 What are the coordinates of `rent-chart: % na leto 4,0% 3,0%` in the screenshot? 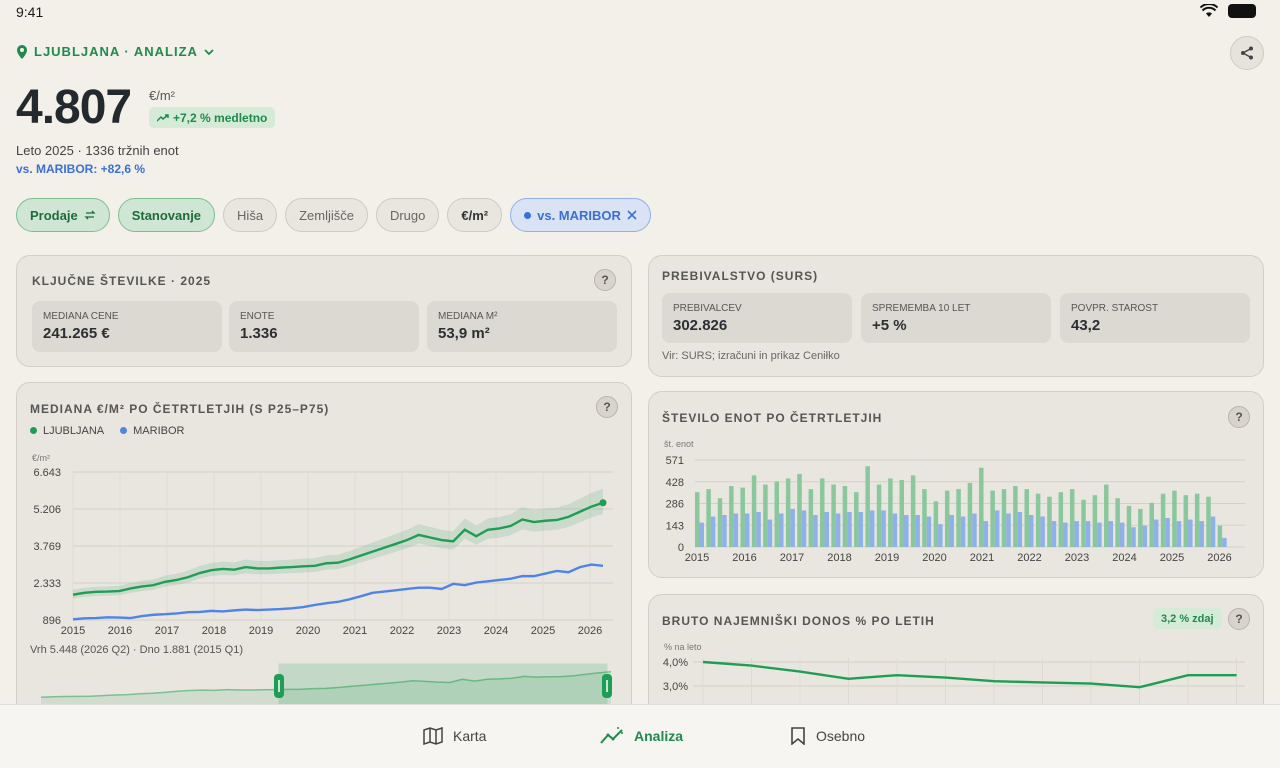 It's located at (956, 671).